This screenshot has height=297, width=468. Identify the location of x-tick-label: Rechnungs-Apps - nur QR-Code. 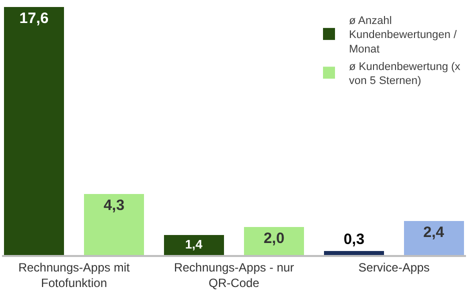
(234, 275).